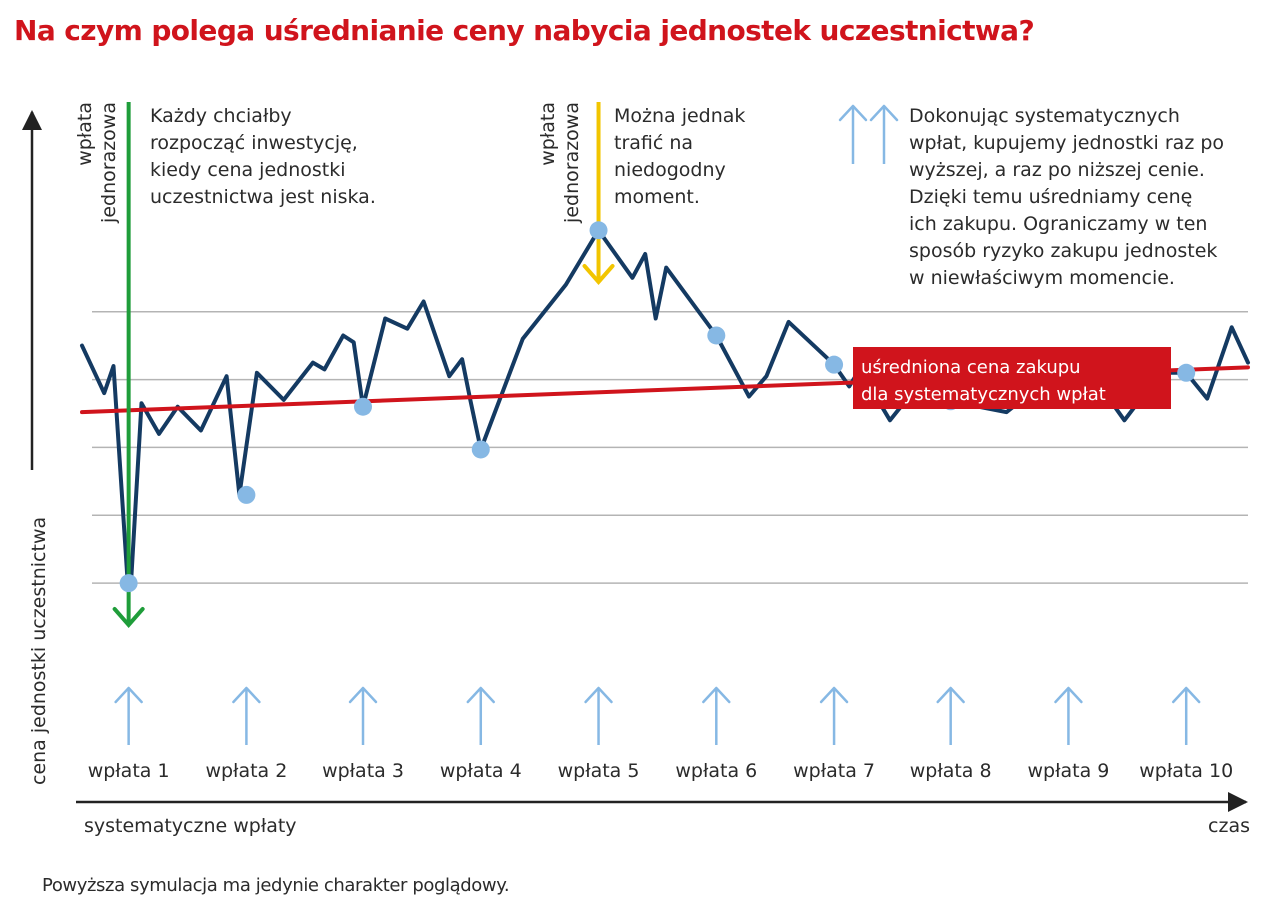 The width and height of the screenshot is (1280, 907). What do you see at coordinates (221, 116) in the screenshot?
I see `lump-sum-good-text: Każdy chciałby` at bounding box center [221, 116].